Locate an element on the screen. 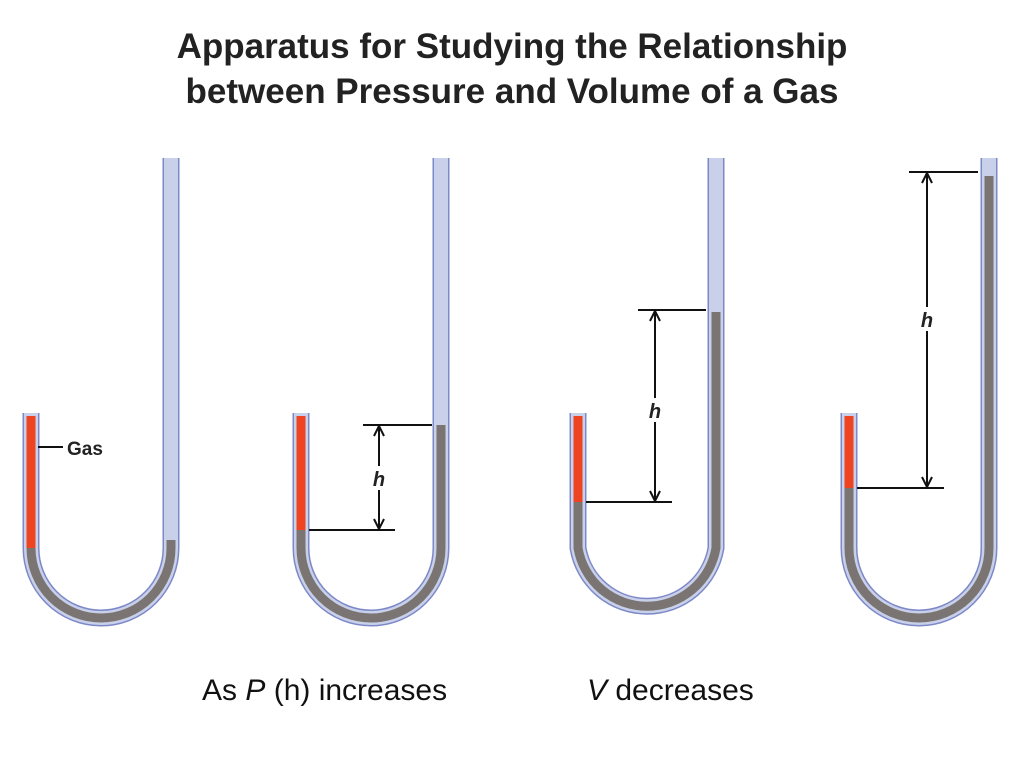 This screenshot has width=1024, height=768. height-label-3: h is located at coordinates (655, 412).